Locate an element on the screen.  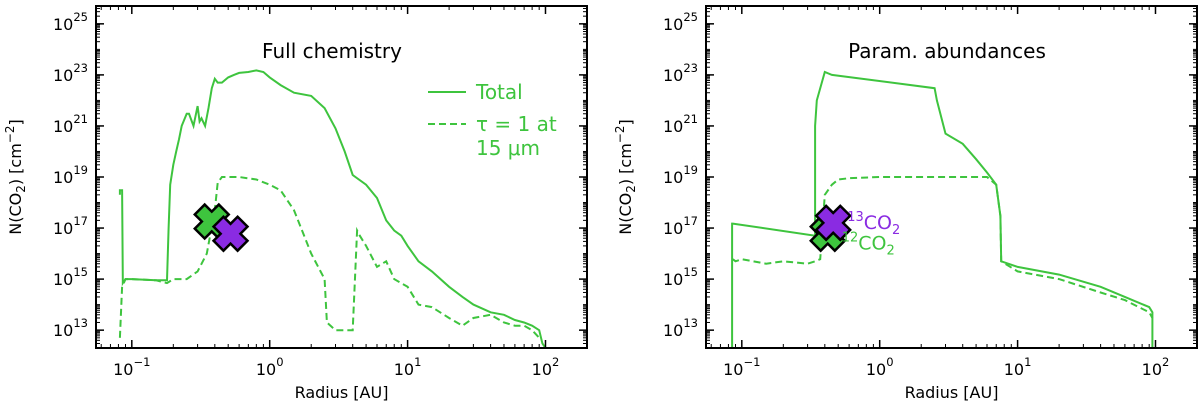
legend-label: Total is located at coordinates (499, 92).